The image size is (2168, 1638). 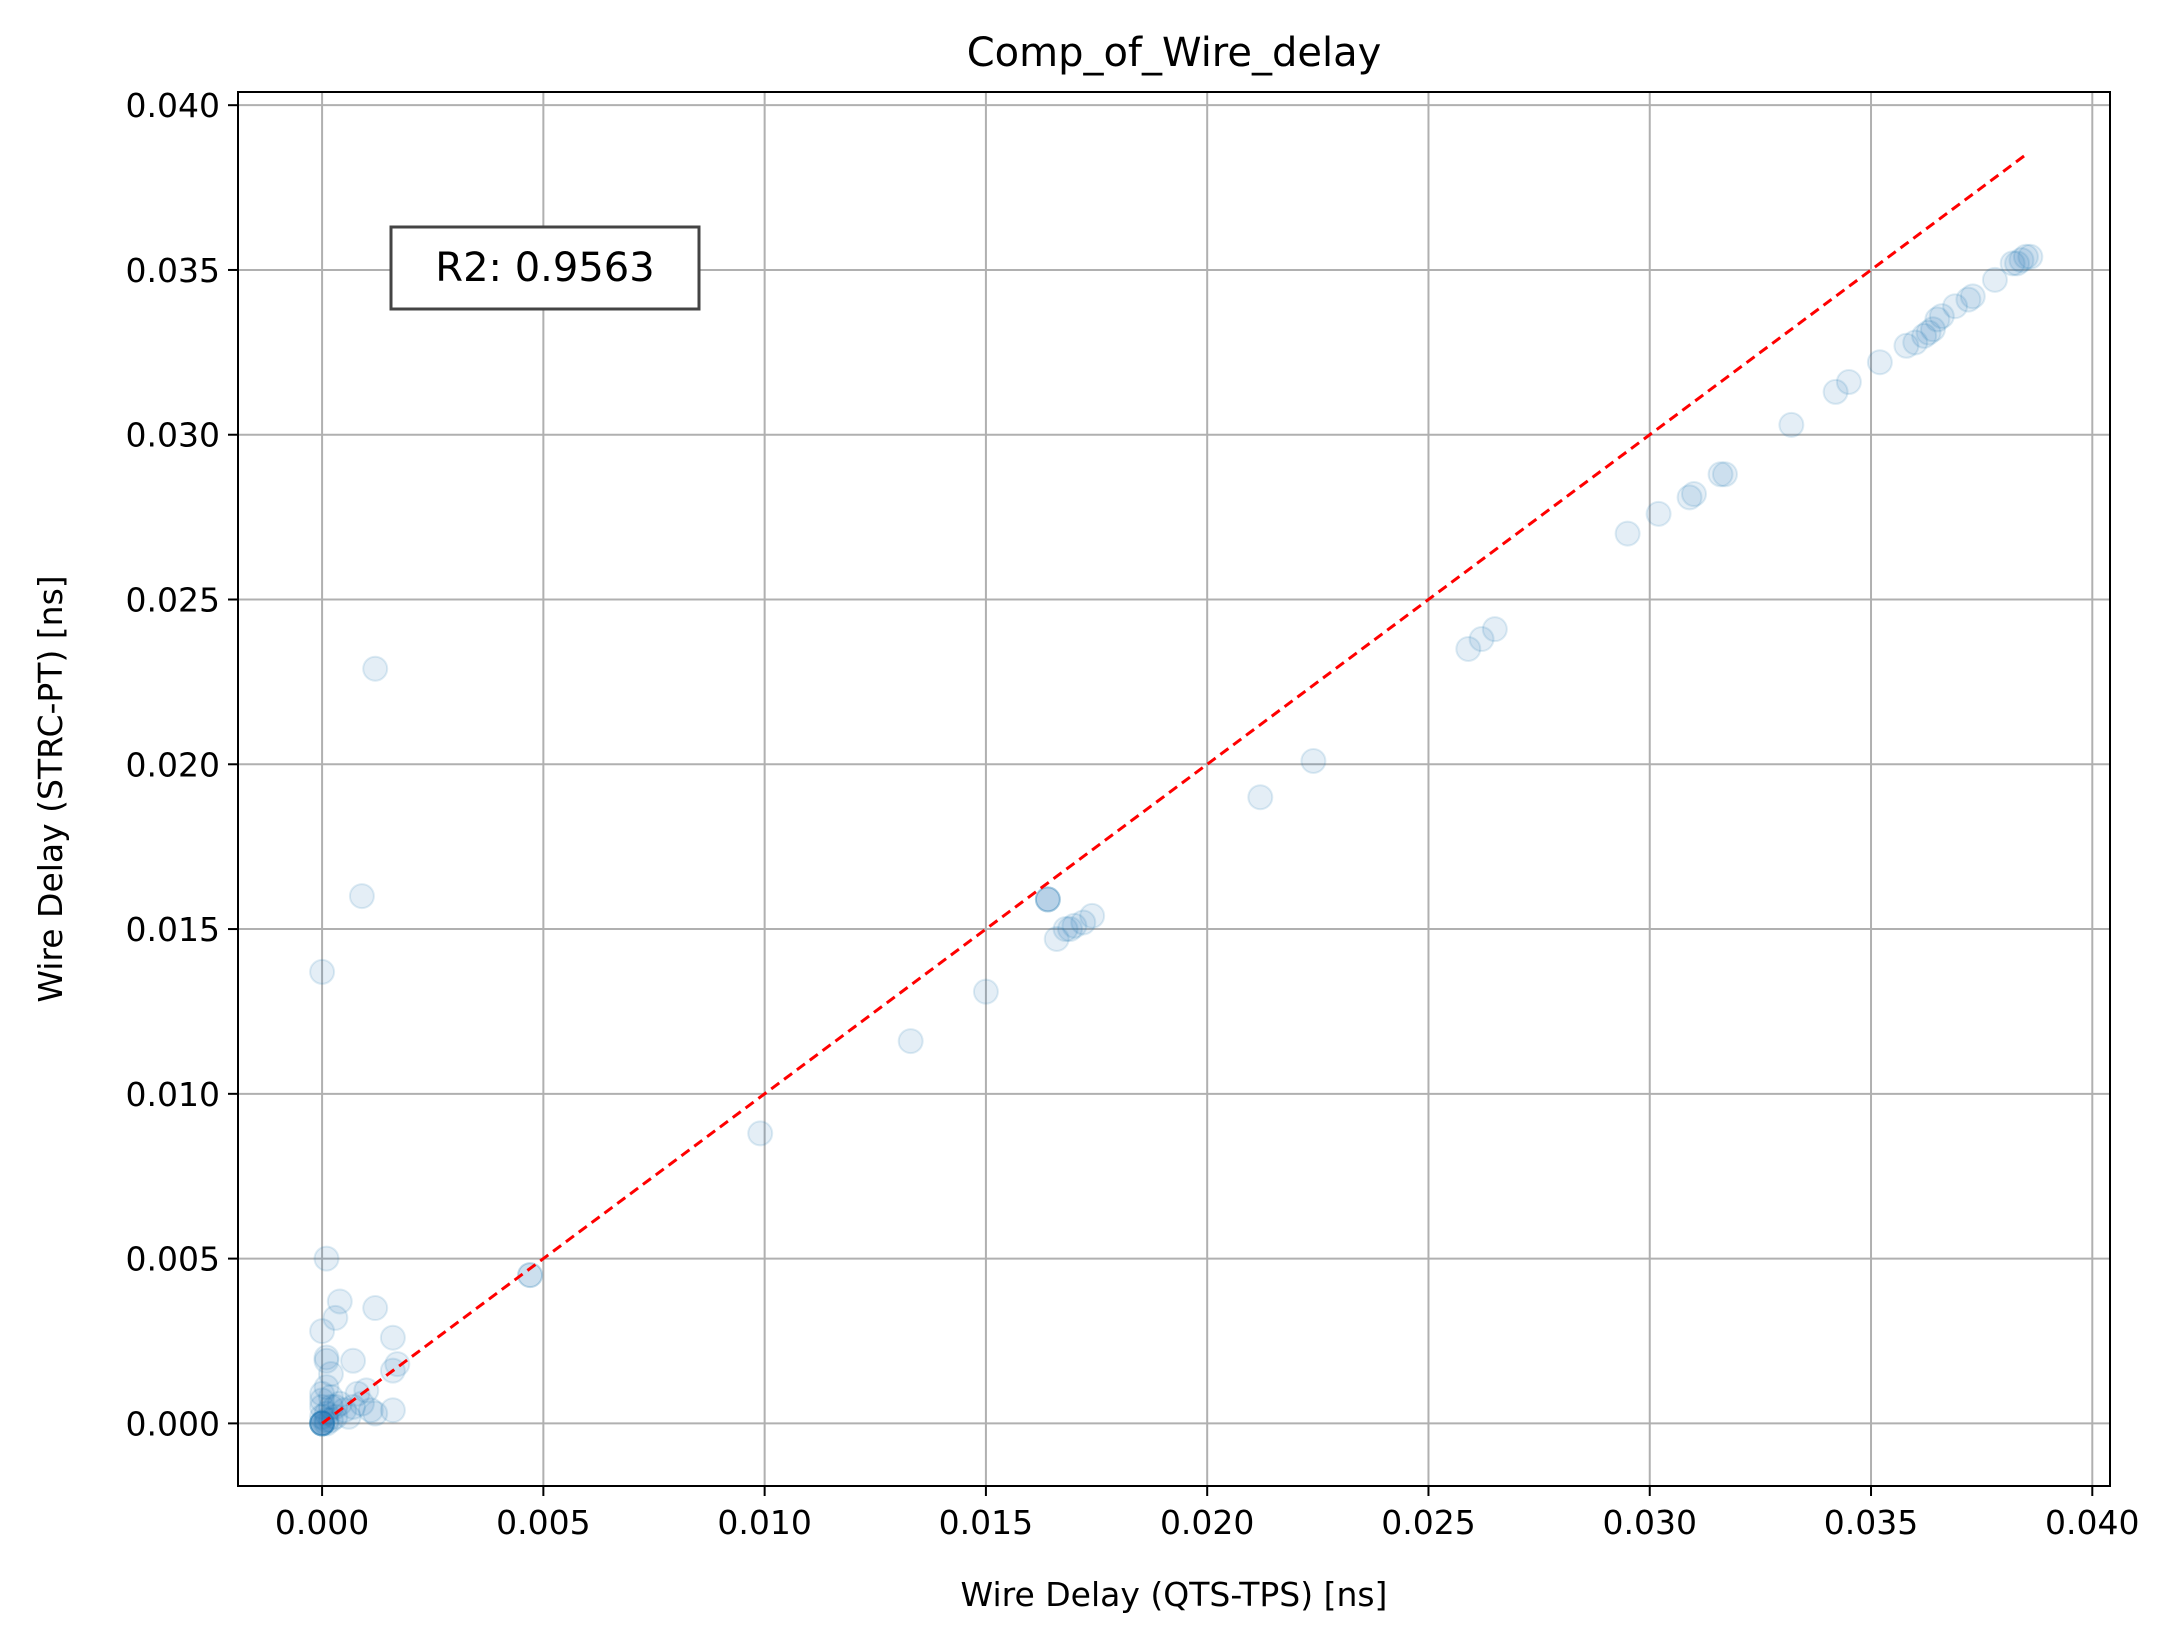 What do you see at coordinates (173, 105) in the screenshot?
I see `y-tick-label: 0.040` at bounding box center [173, 105].